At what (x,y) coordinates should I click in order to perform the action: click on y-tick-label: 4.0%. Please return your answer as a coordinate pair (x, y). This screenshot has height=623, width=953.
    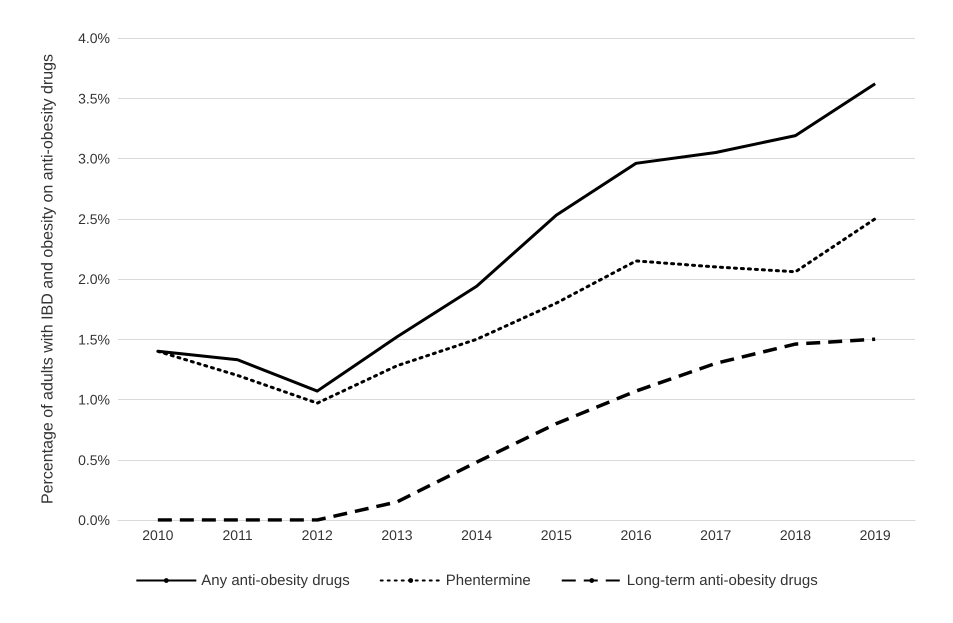
    Looking at the image, I should click on (94, 38).